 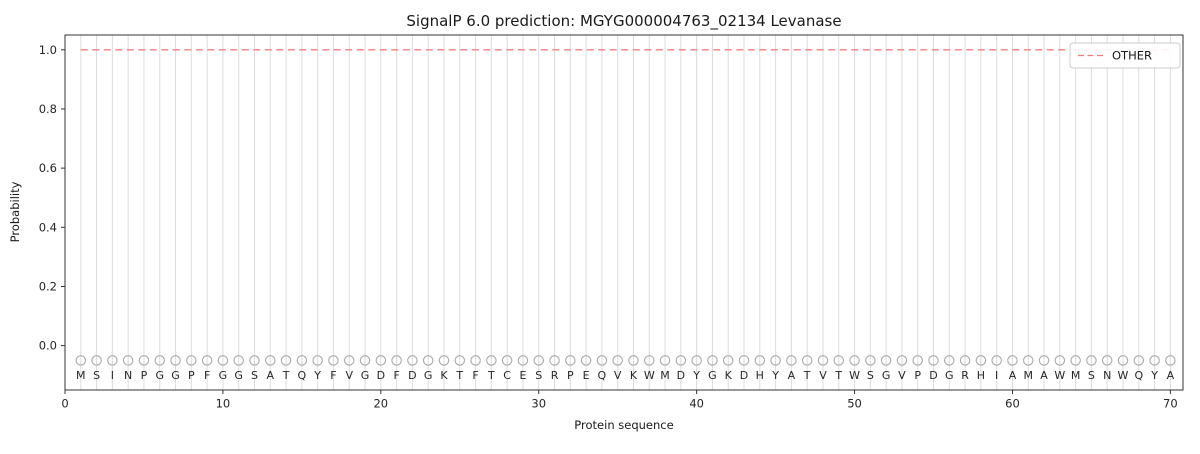 What do you see at coordinates (48, 109) in the screenshot?
I see `y-tick-label: 0.8` at bounding box center [48, 109].